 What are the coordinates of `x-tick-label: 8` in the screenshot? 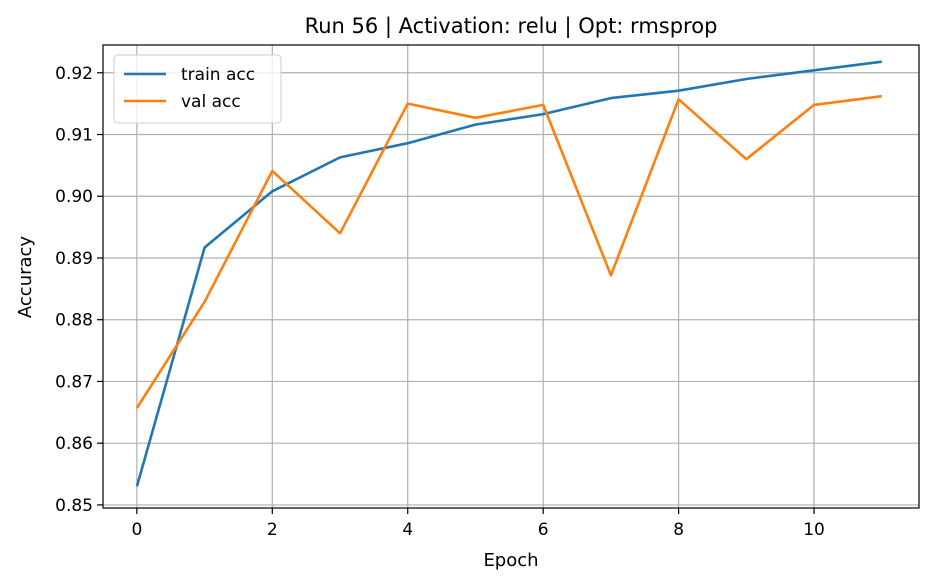 It's located at (678, 530).